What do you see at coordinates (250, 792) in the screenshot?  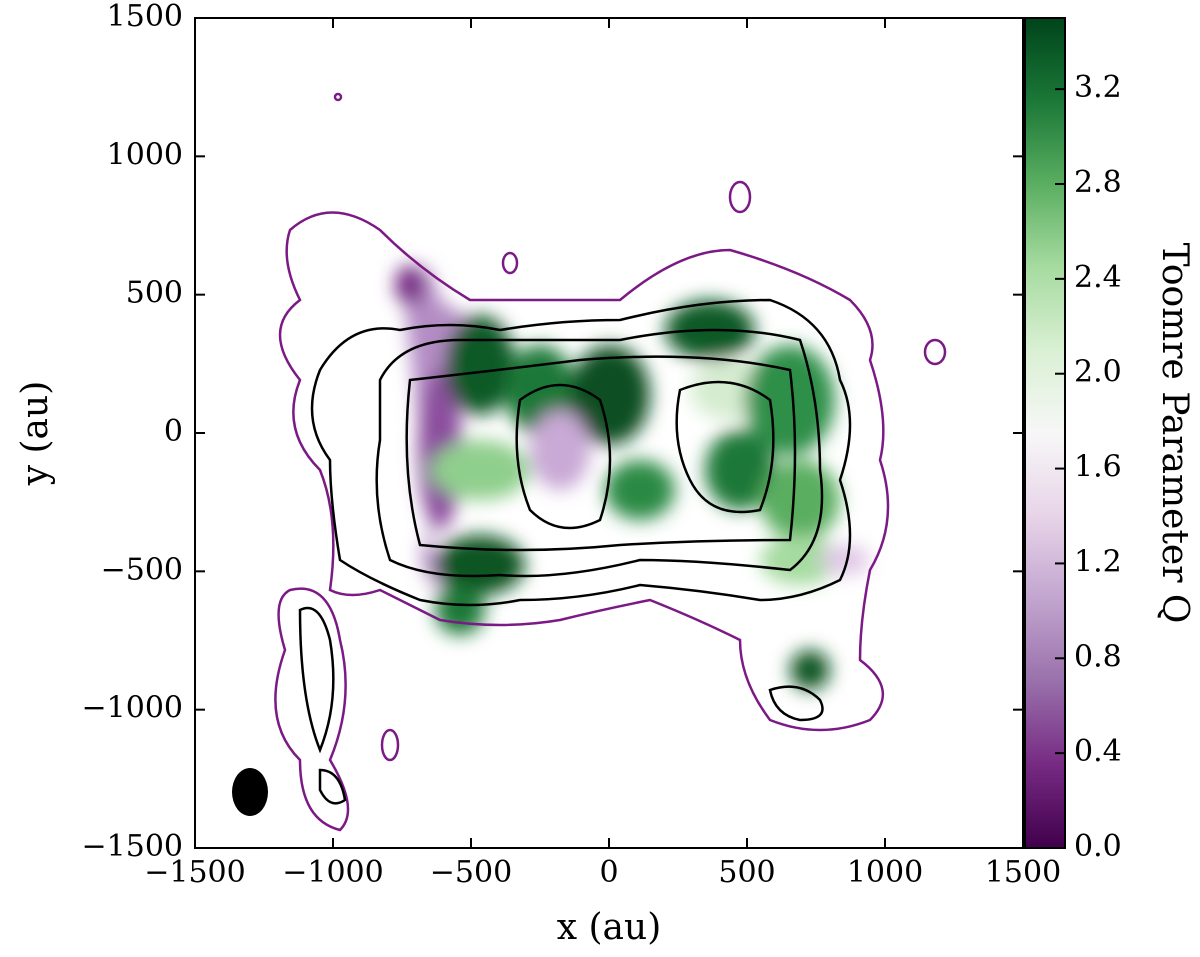 I see `beam-ellipse` at bounding box center [250, 792].